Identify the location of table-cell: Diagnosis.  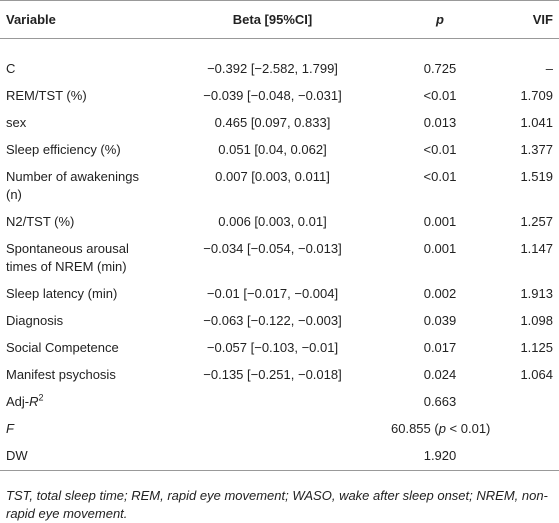
(80, 316).